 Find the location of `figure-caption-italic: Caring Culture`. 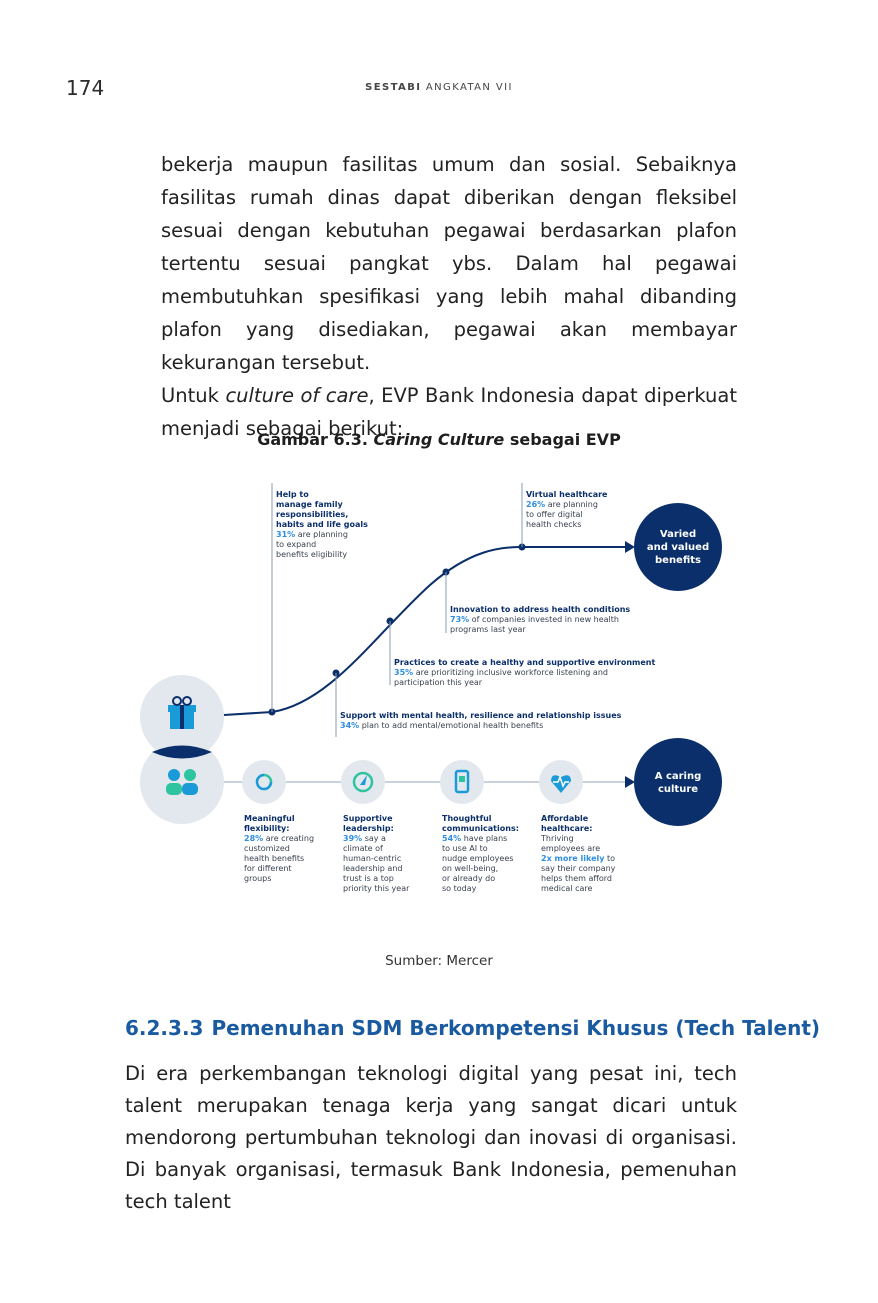

figure-caption-italic: Caring Culture is located at coordinates (439, 439).